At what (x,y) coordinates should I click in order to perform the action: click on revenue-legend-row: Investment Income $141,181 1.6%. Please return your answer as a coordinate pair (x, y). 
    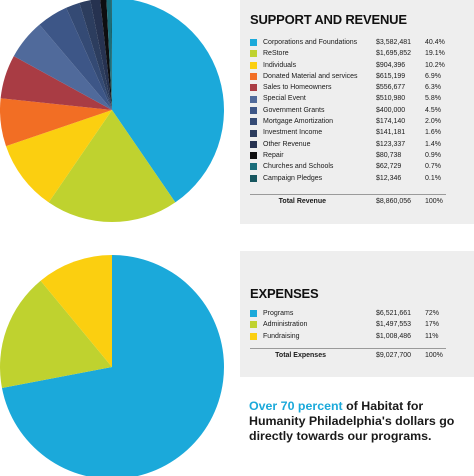
    Looking at the image, I should click on (348, 132).